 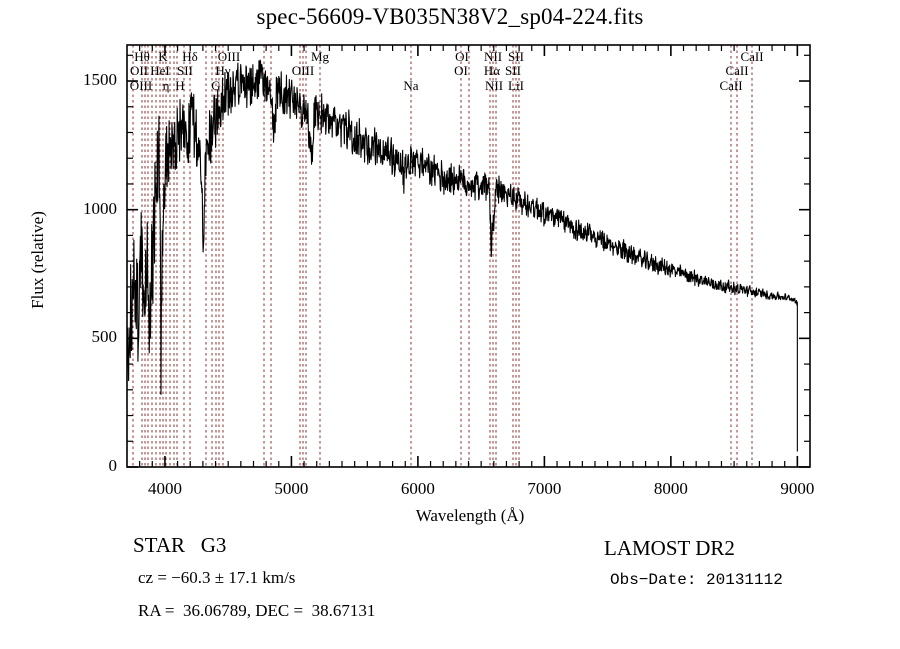 What do you see at coordinates (544, 488) in the screenshot?
I see `x-tick-7000: 7000` at bounding box center [544, 488].